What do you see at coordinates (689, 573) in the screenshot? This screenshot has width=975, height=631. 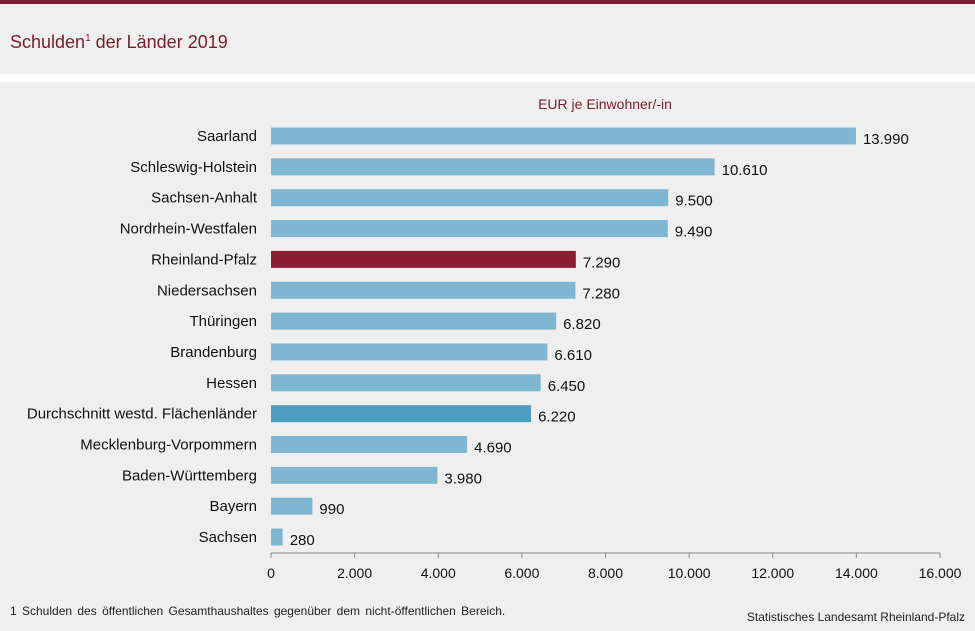 I see `x-tick-label: 10.000` at bounding box center [689, 573].